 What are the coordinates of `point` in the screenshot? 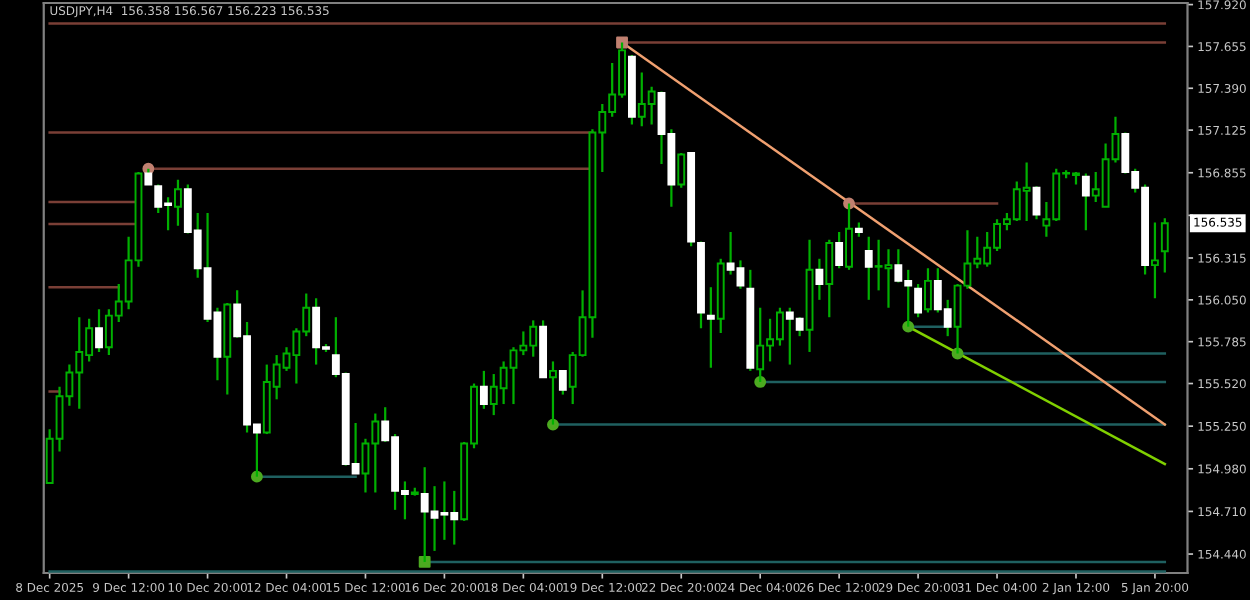 It's located at (424, 562).